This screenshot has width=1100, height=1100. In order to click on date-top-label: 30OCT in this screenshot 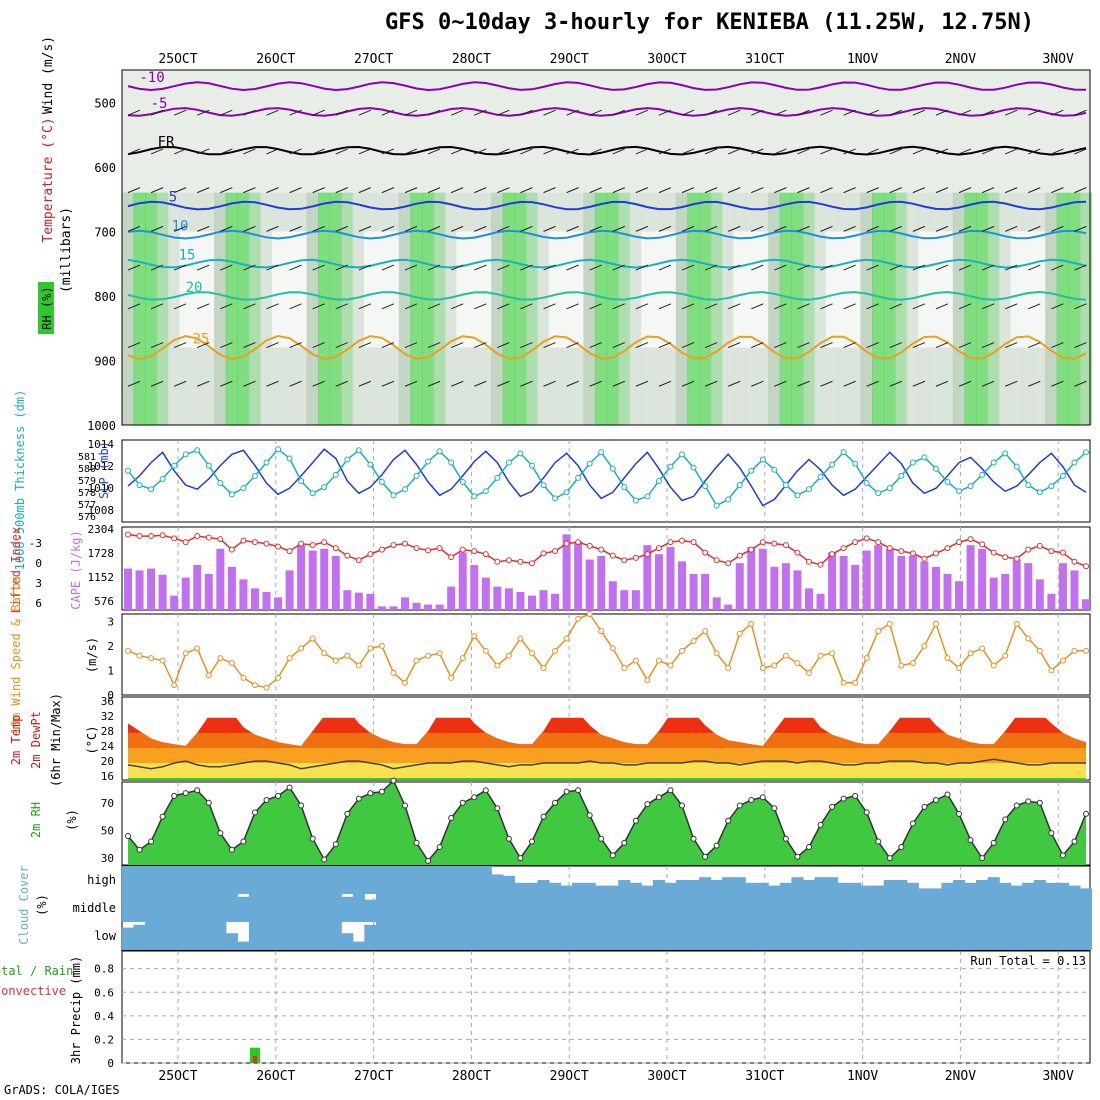, I will do `click(666, 59)`.